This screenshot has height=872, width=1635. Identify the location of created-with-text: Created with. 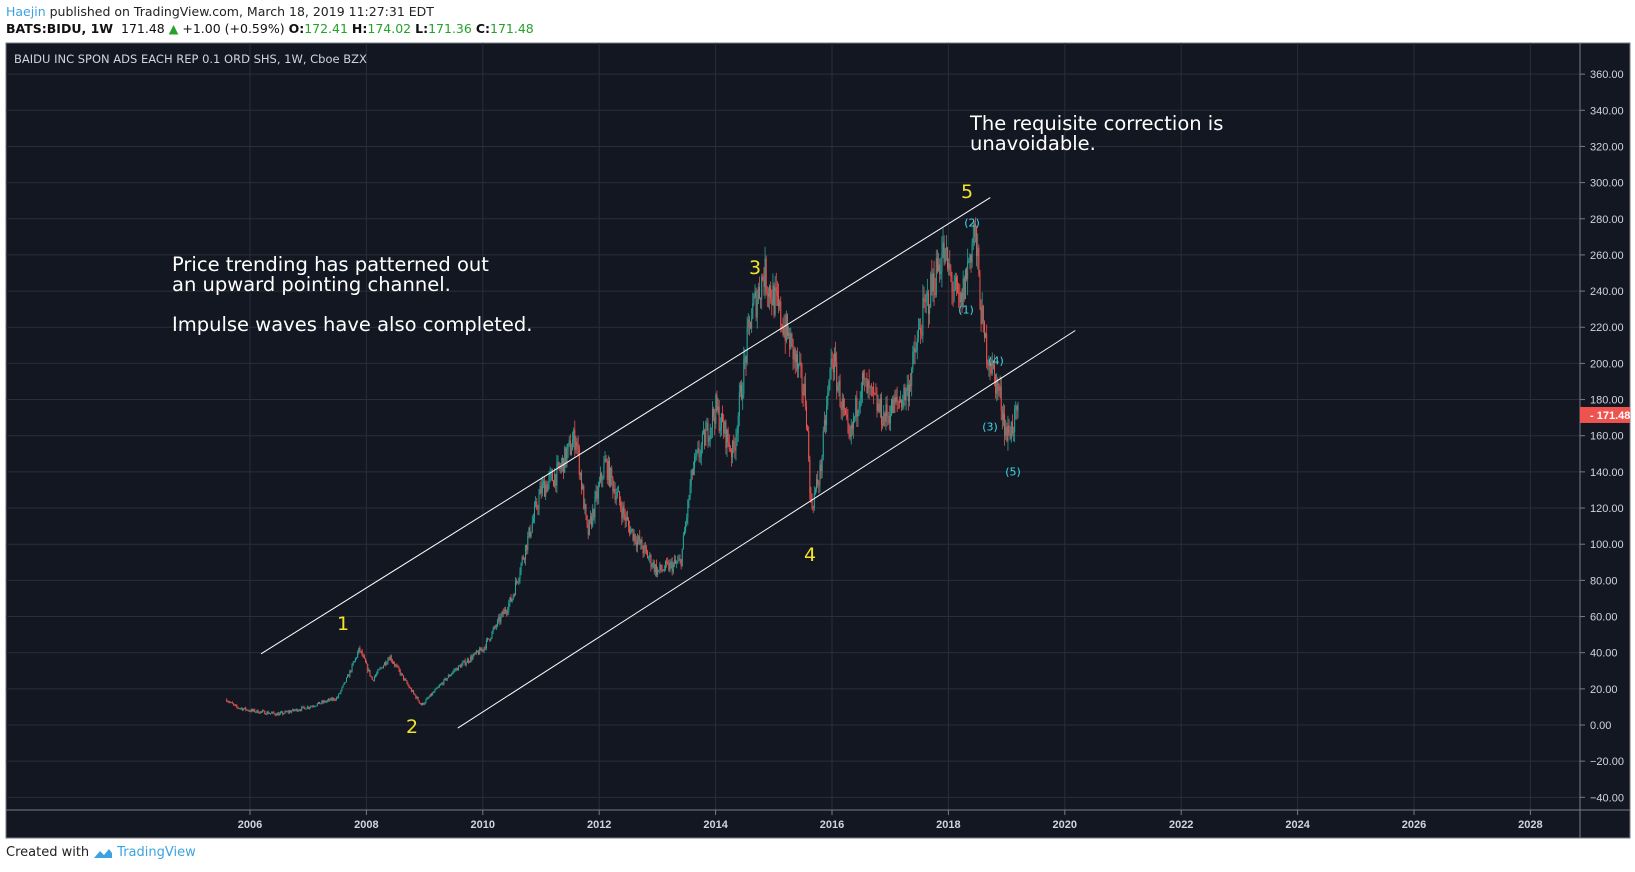
(48, 852).